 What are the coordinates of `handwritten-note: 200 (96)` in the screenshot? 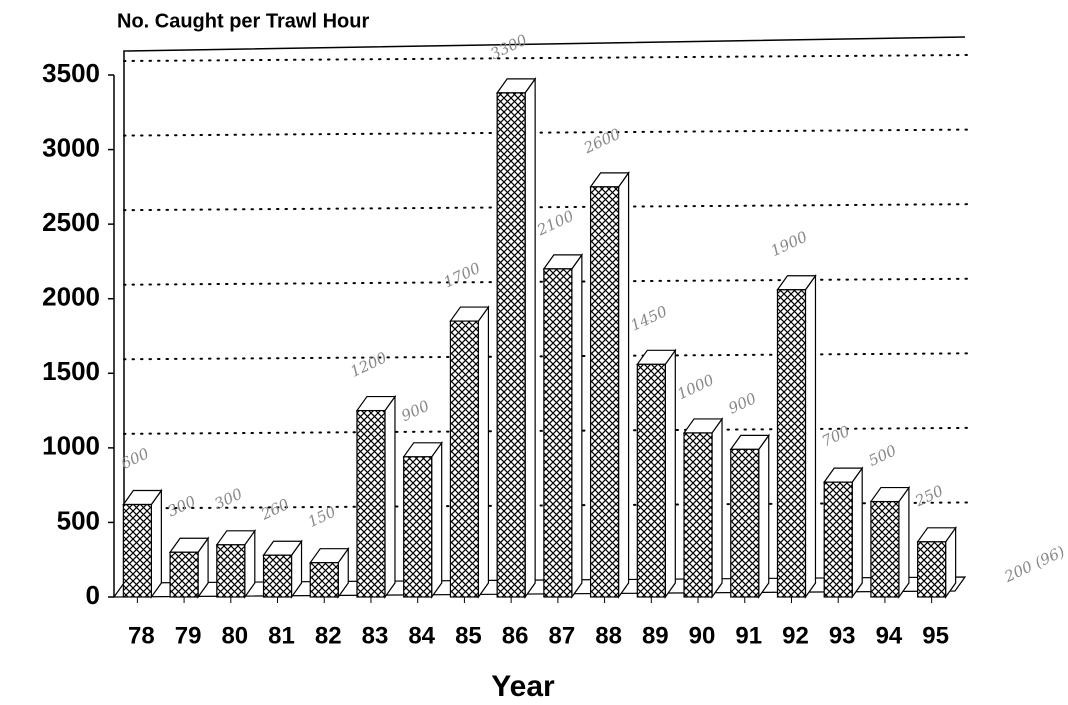 It's located at (1034, 564).